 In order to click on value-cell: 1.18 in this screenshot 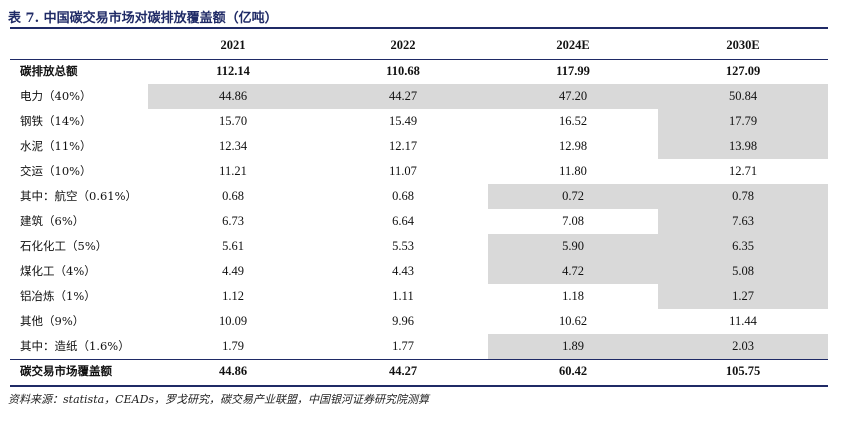, I will do `click(573, 296)`.